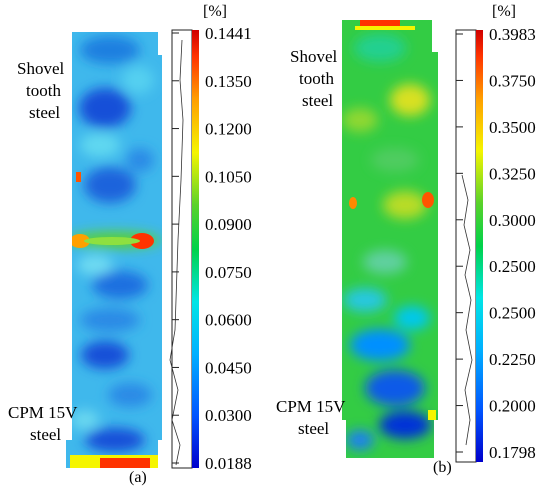 This screenshot has height=493, width=550. Describe the element at coordinates (41, 68) in the screenshot. I see `panel-a-top-label-line1: Shovel` at that location.